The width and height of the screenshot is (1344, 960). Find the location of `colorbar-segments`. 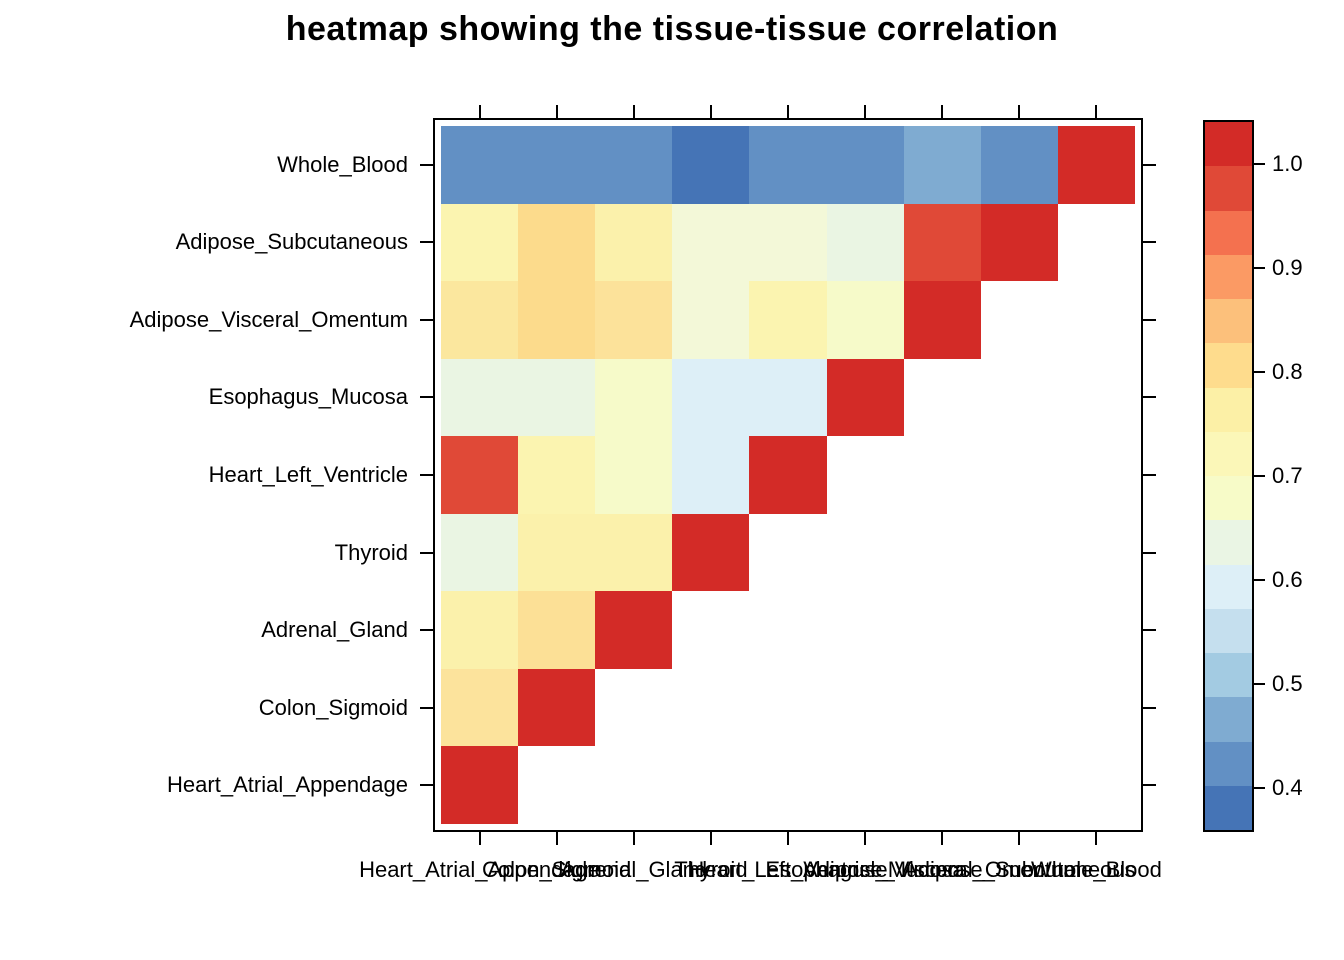

colorbar-segments is located at coordinates (1228, 476).